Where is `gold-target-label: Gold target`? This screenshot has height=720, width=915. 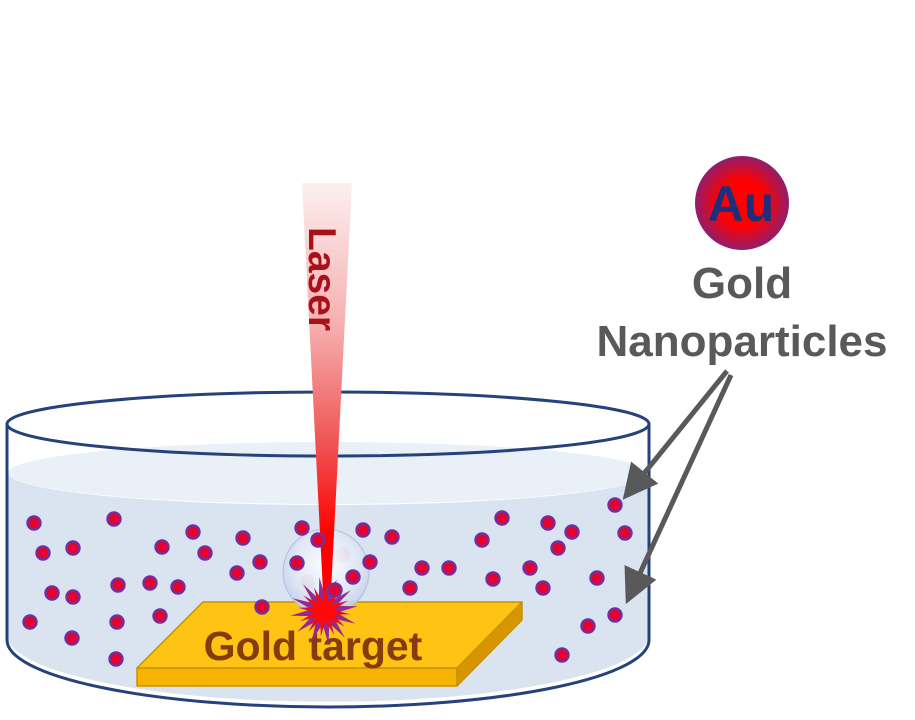 gold-target-label: Gold target is located at coordinates (313, 646).